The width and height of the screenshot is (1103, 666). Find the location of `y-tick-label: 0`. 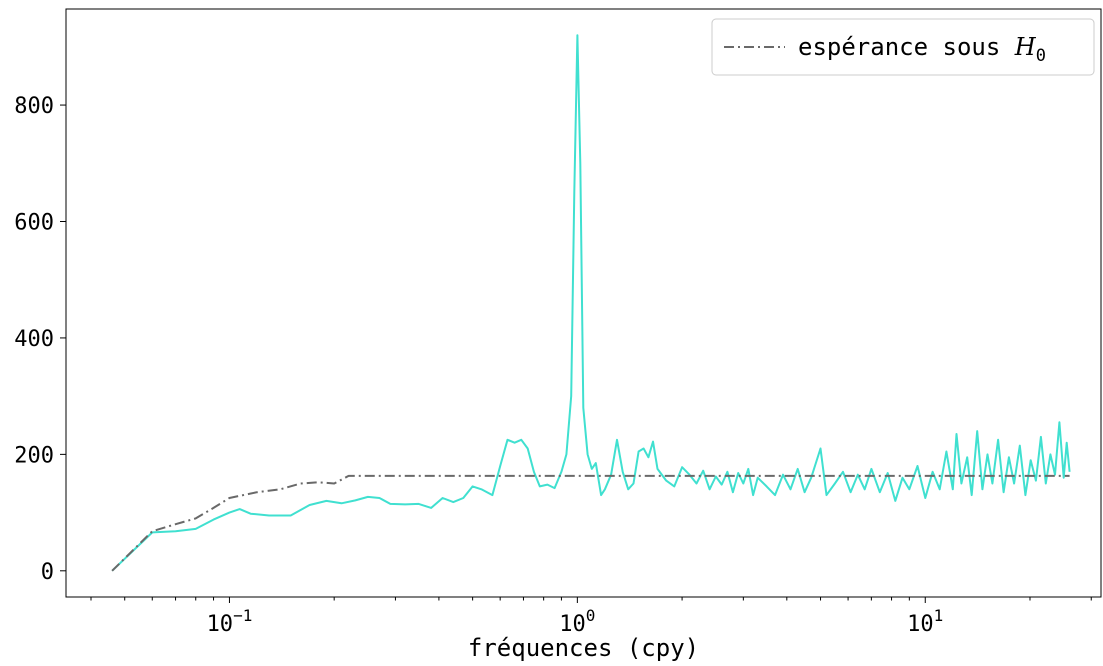

y-tick-label: 0 is located at coordinates (47, 572).